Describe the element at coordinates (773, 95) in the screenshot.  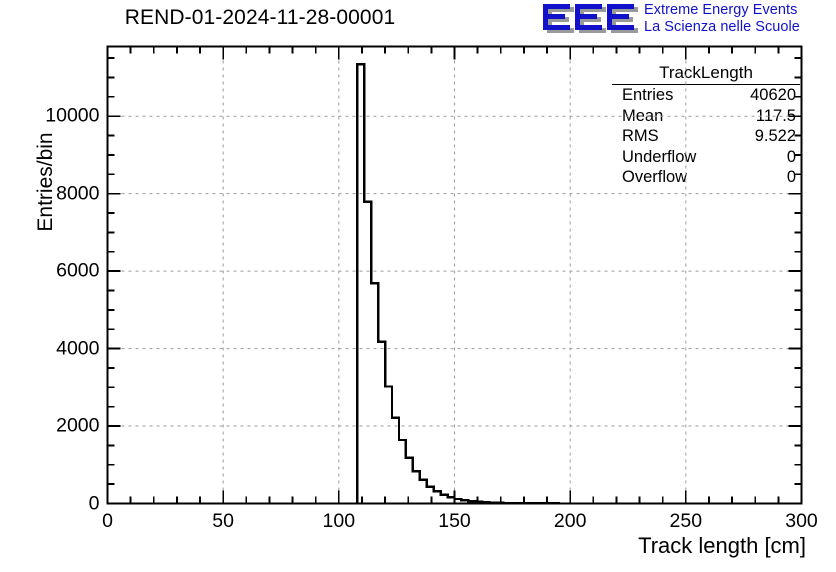
I see `stats-value: 40620` at that location.